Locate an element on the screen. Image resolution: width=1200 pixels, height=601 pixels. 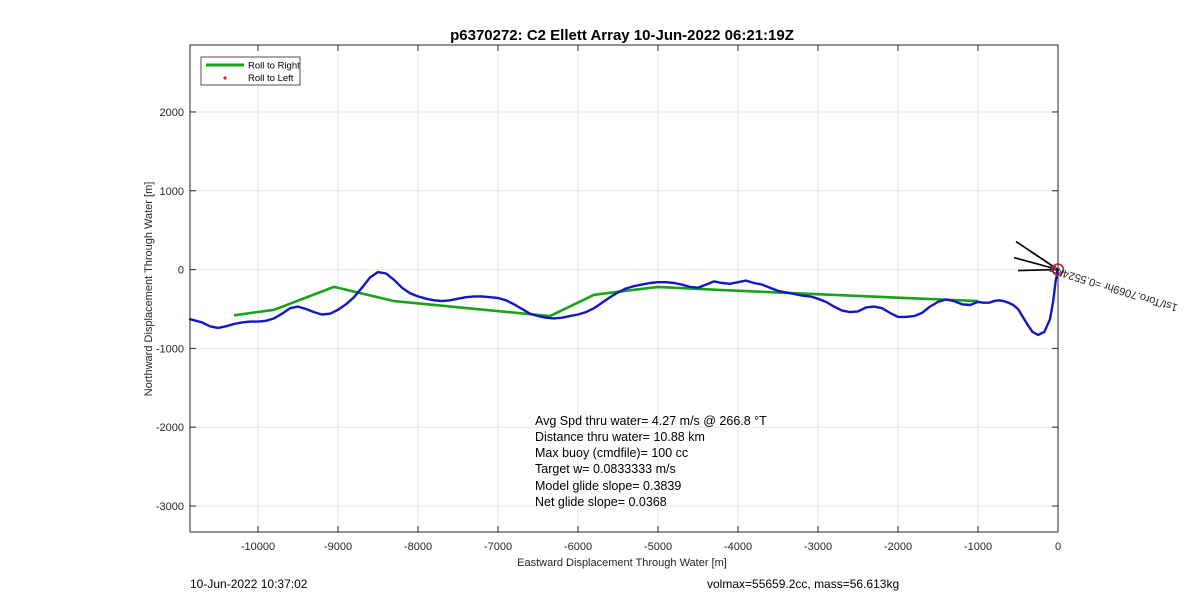
legend-label-roll-left: Roll to Left is located at coordinates (271, 78).